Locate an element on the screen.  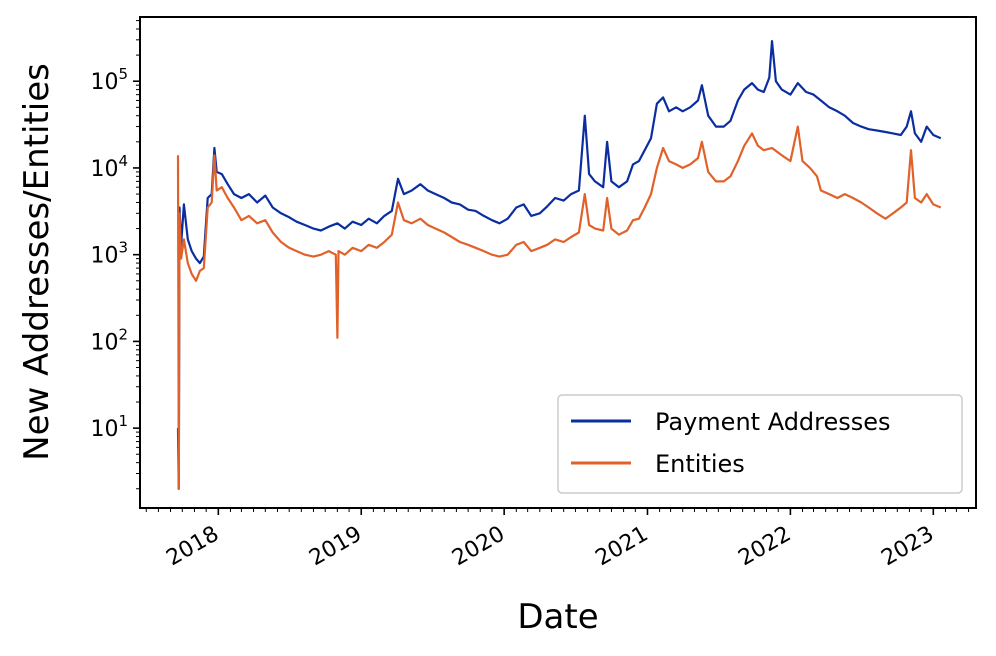
y-tick-label: 10¹ is located at coordinates (109, 427).